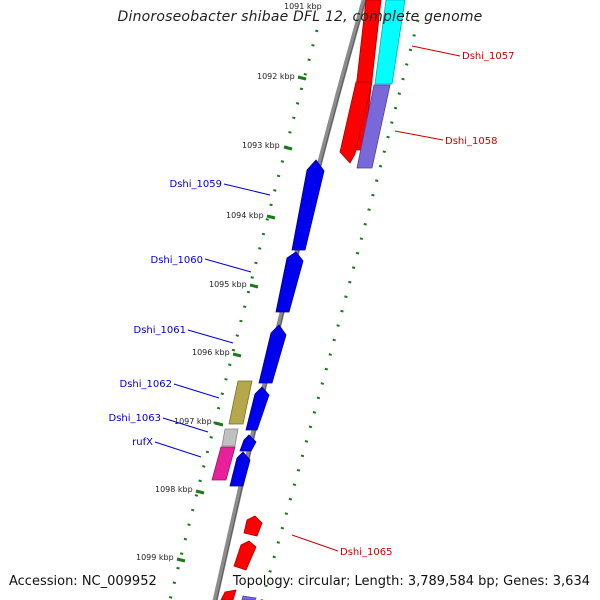 The width and height of the screenshot is (600, 600). Describe the element at coordinates (228, 284) in the screenshot. I see `scale-label-1095: 1095 kbp` at that location.